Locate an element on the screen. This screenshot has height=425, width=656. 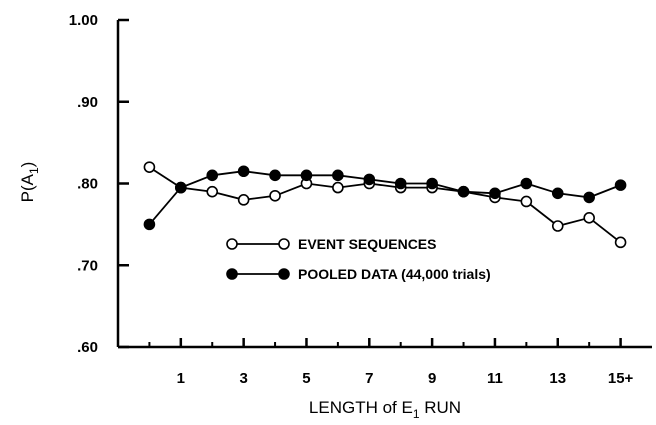
legend-entry-2: POOLED DATA (44,000 trials) is located at coordinates (358, 274).